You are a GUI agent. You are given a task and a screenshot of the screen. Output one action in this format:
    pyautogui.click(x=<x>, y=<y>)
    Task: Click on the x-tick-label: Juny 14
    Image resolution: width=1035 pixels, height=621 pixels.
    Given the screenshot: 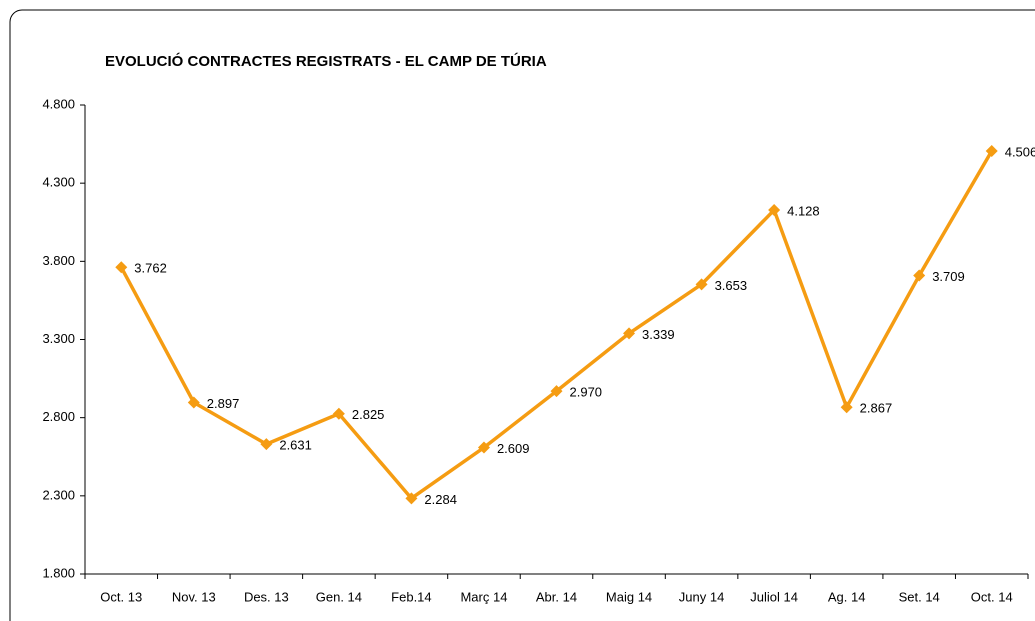 What is the action you would take?
    pyautogui.click(x=702, y=596)
    